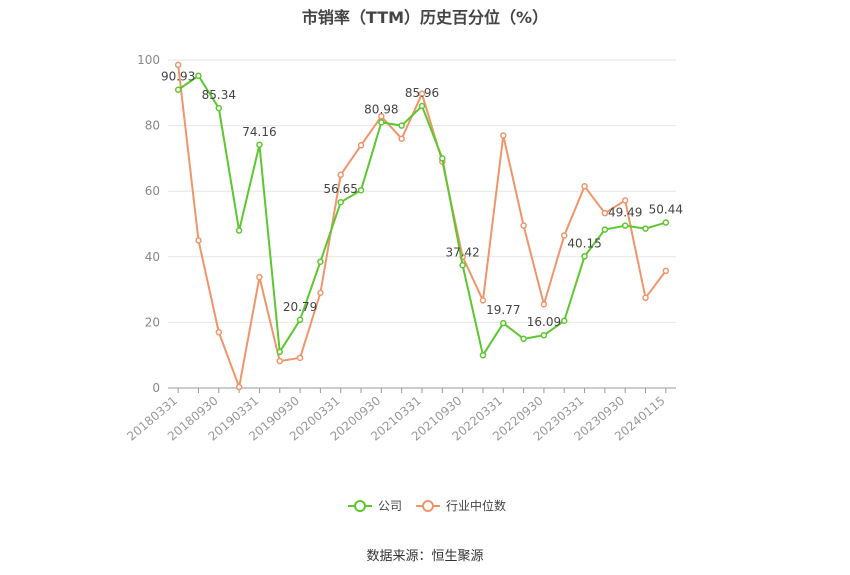 This screenshot has width=850, height=575. What do you see at coordinates (300, 307) in the screenshot?
I see `data-label: 20.79` at bounding box center [300, 307].